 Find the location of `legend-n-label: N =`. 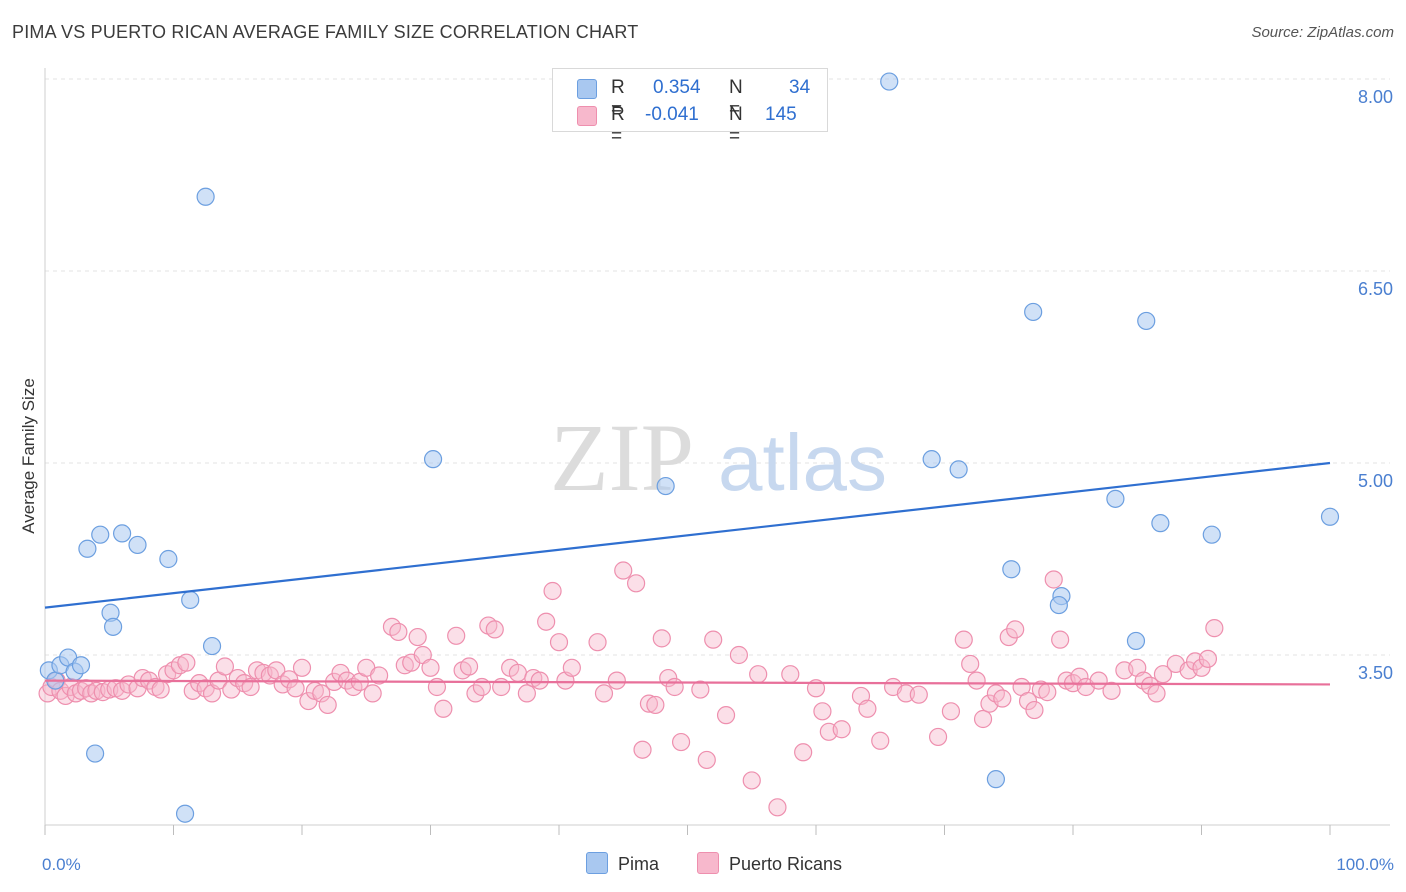

legend-n-label: N = is located at coordinates (736, 98).